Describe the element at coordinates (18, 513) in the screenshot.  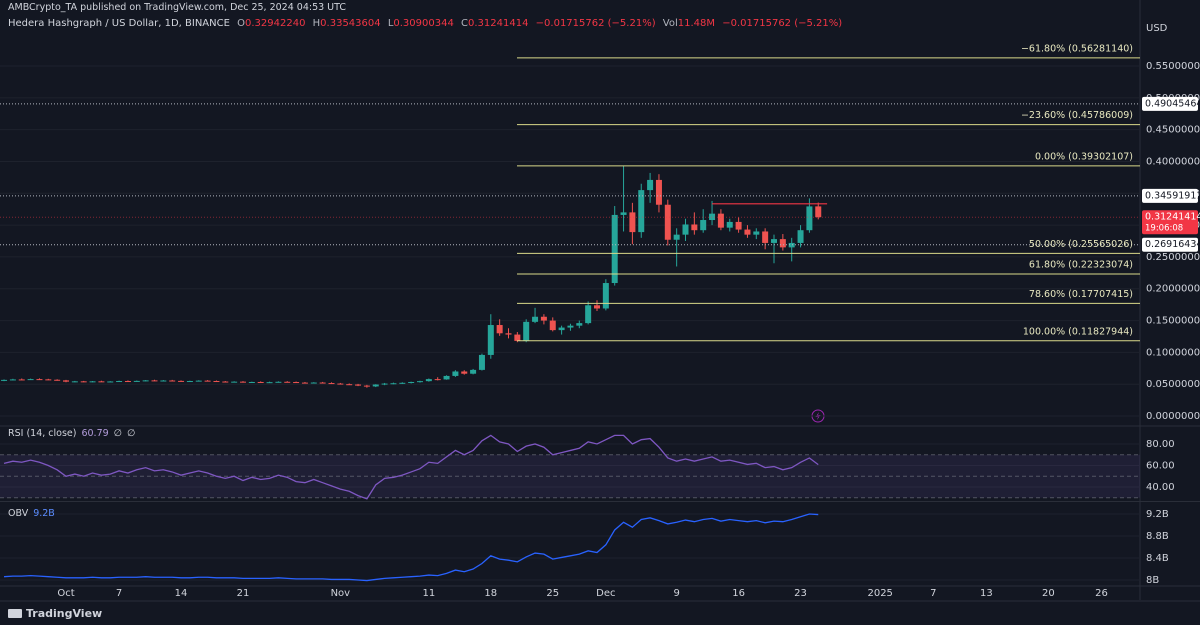
I see `indicator-name: OBV` at that location.